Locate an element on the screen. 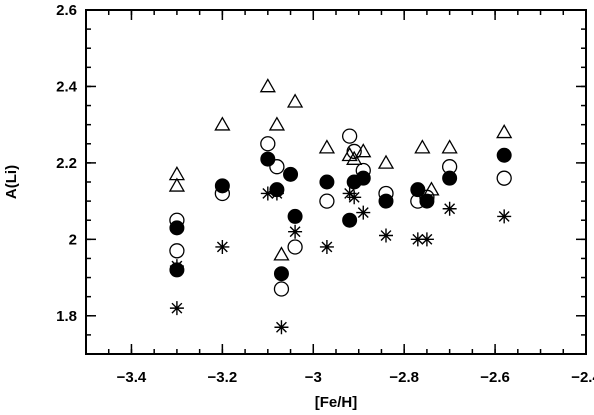  x-axis-label: [Fe/H] is located at coordinates (336, 402).